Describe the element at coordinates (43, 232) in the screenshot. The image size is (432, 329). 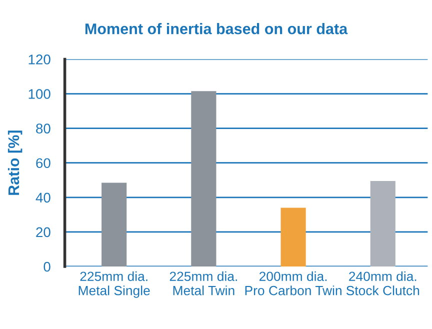
I see `y-tick-label: 20` at that location.